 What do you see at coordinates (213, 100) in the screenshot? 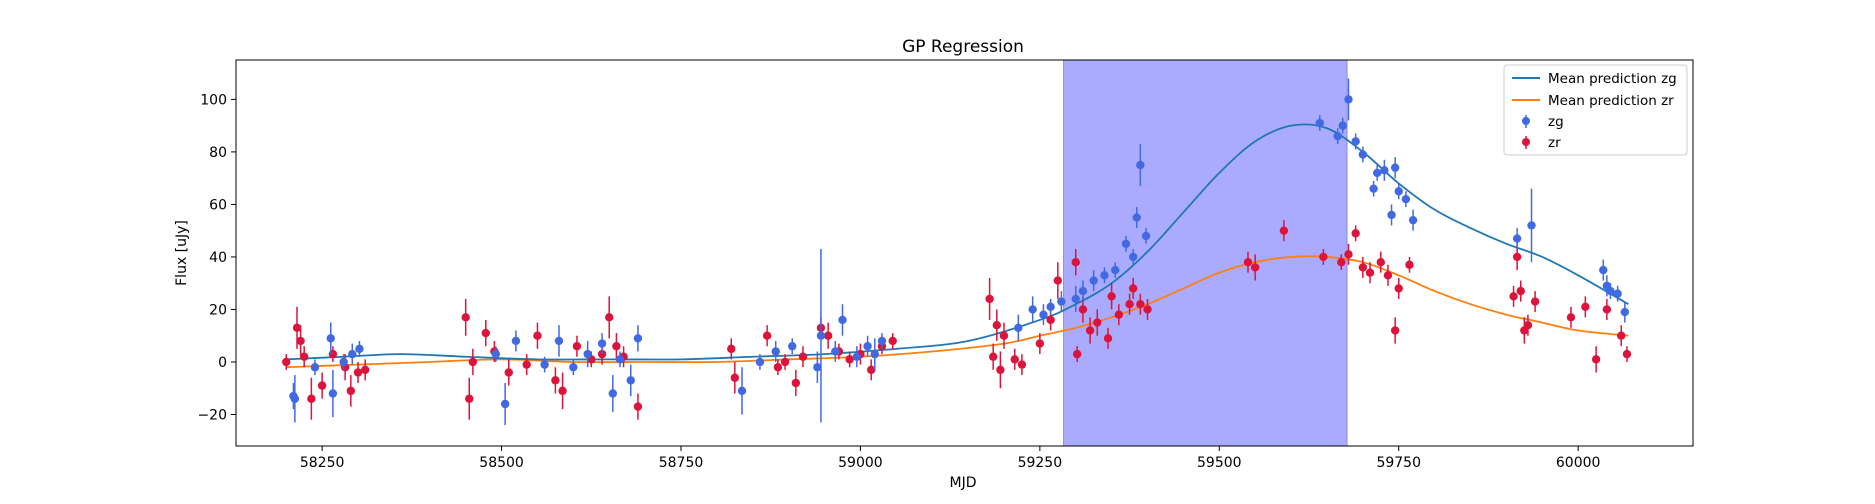
I see `y-tick-label: 100` at bounding box center [213, 100].